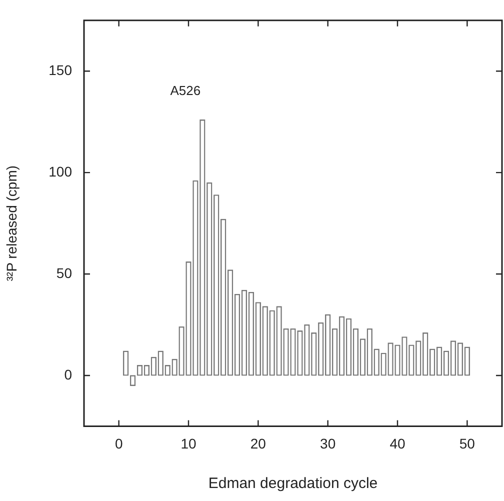  Describe the element at coordinates (60, 171) in the screenshot. I see `y-tick-label: 100` at that location.